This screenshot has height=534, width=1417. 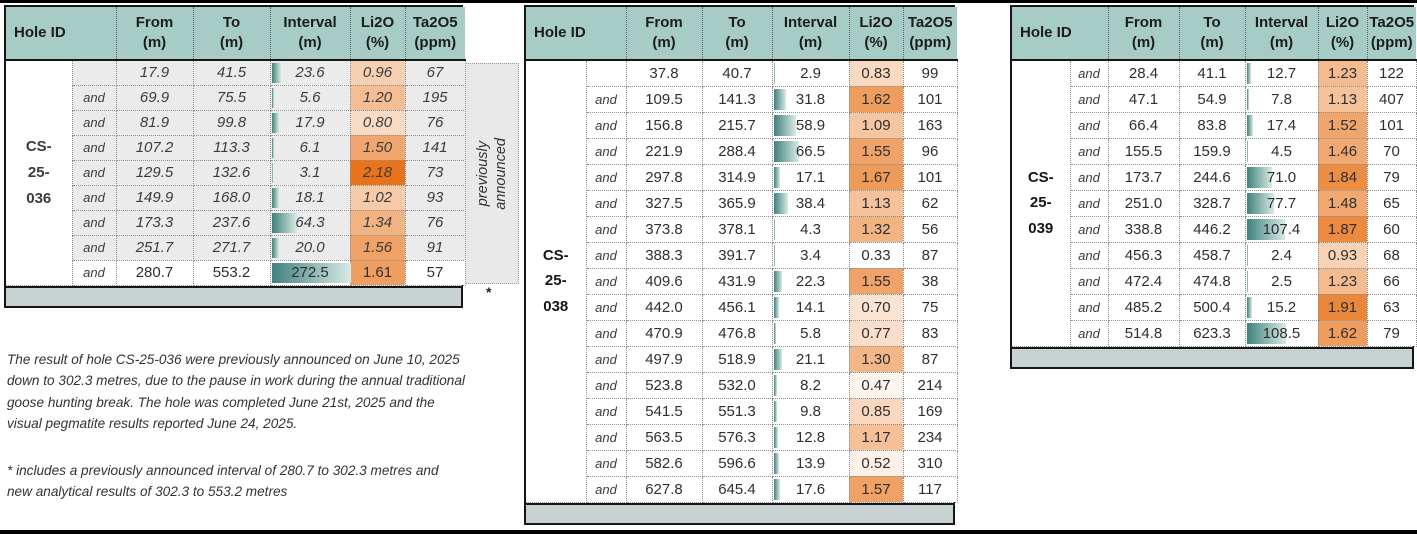 I want to click on to-cell: 141.3, so click(x=737, y=99).